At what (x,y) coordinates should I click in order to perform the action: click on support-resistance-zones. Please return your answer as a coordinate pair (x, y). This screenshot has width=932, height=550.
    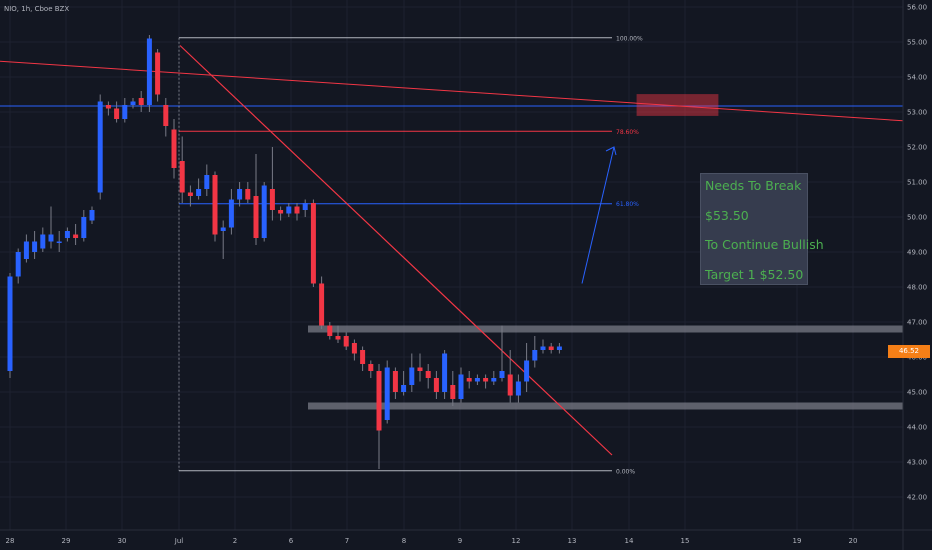
    Looking at the image, I should click on (605, 367).